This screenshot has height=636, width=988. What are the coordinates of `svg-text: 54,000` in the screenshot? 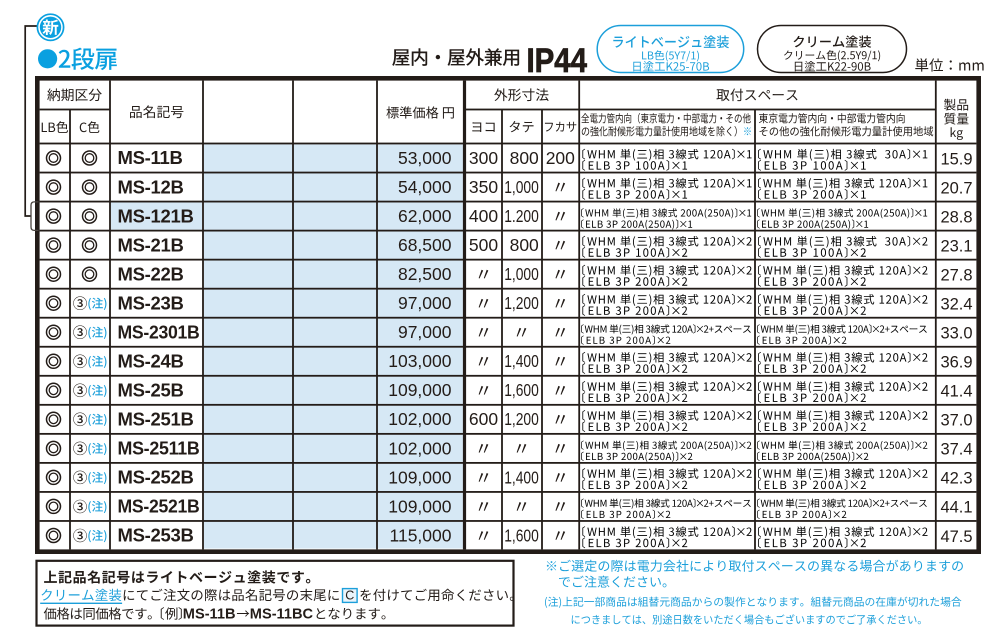 It's located at (425, 187).